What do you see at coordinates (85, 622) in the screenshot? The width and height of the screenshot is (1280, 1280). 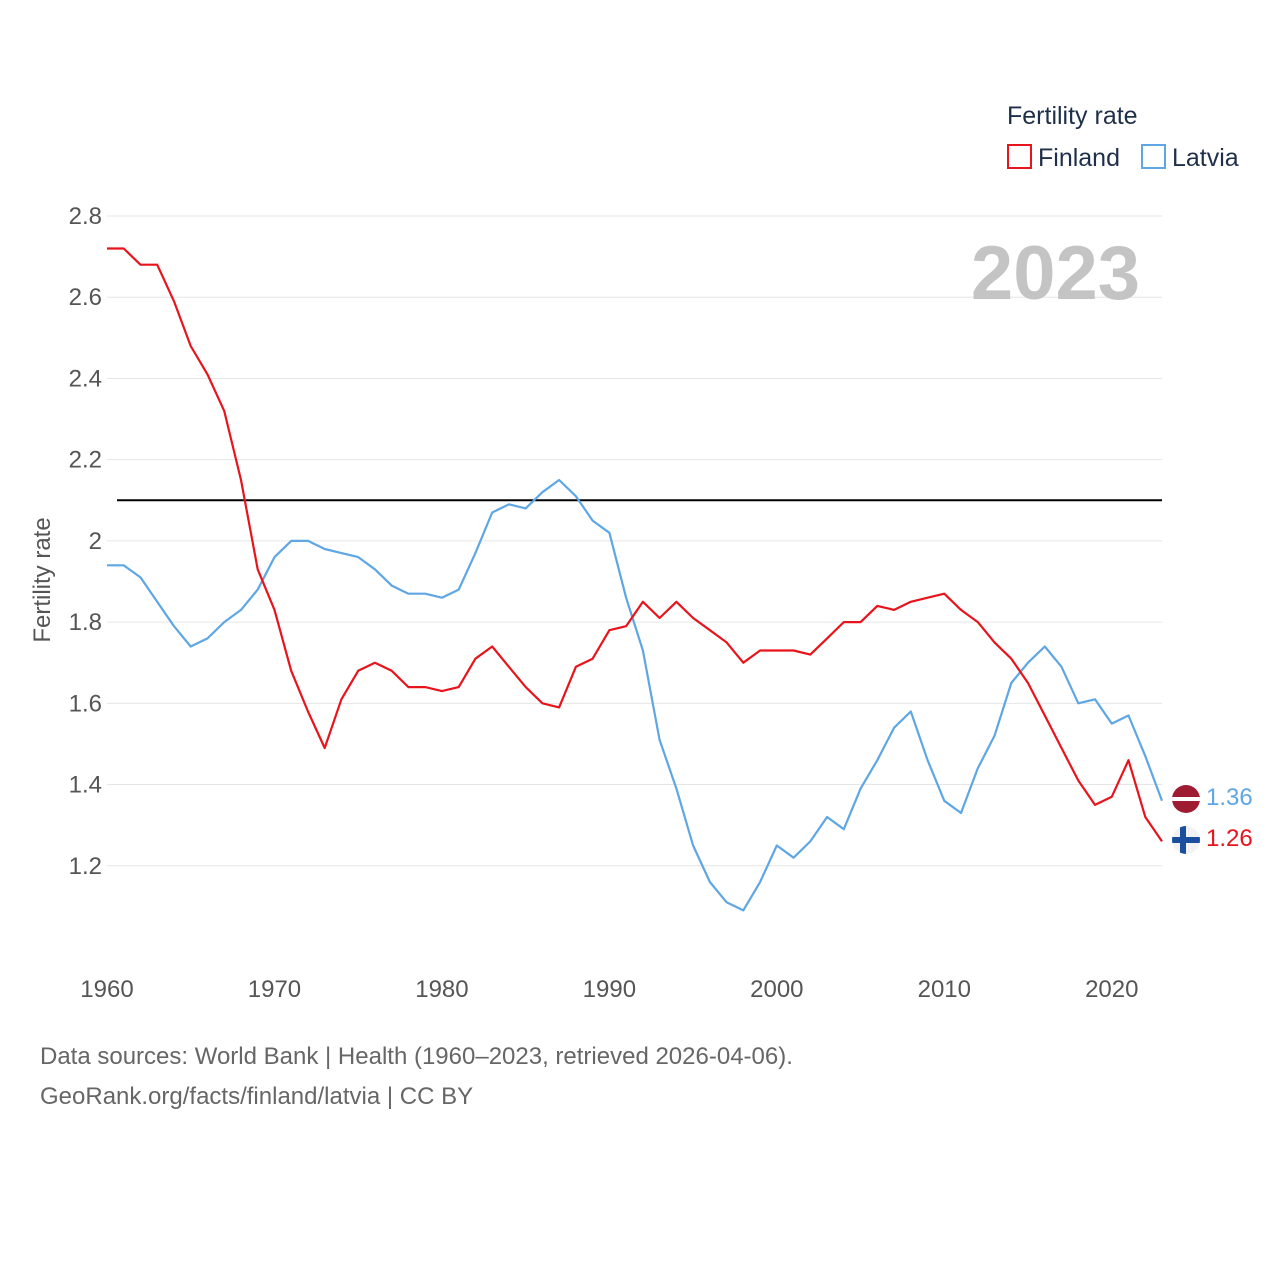 I see `y-tick-label: 1.8` at bounding box center [85, 622].